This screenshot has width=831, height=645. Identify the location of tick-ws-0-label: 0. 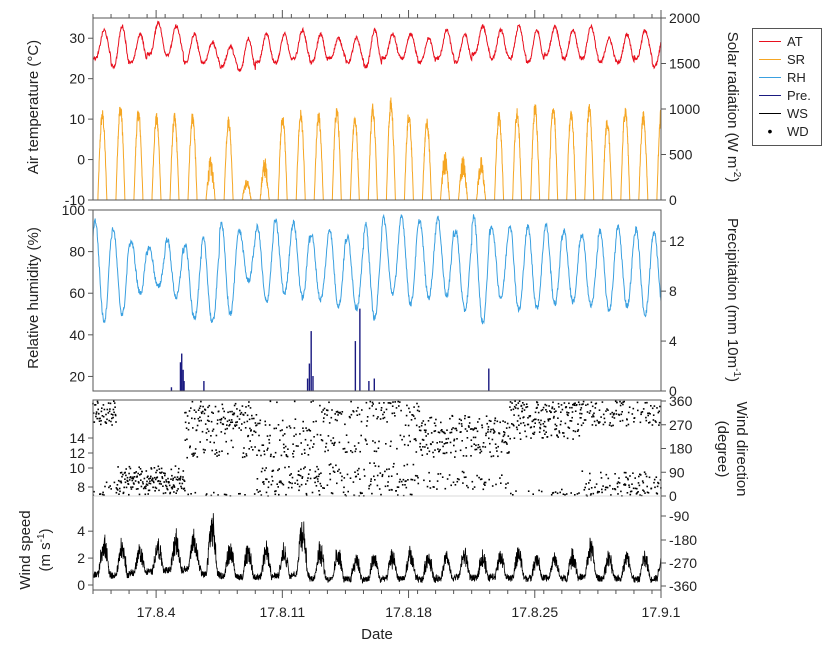
(81, 585).